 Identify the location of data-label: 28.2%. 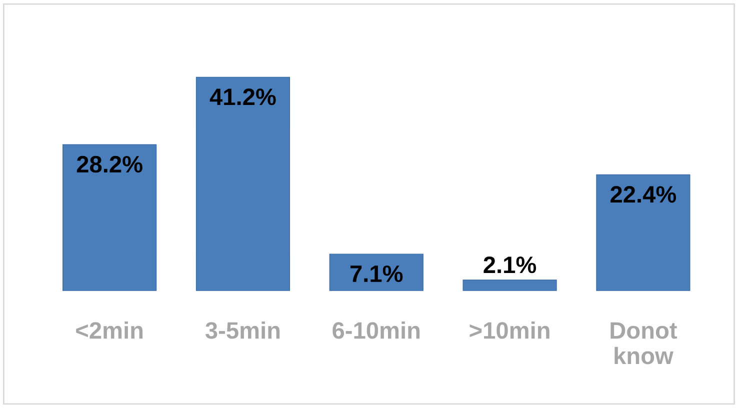
(109, 164).